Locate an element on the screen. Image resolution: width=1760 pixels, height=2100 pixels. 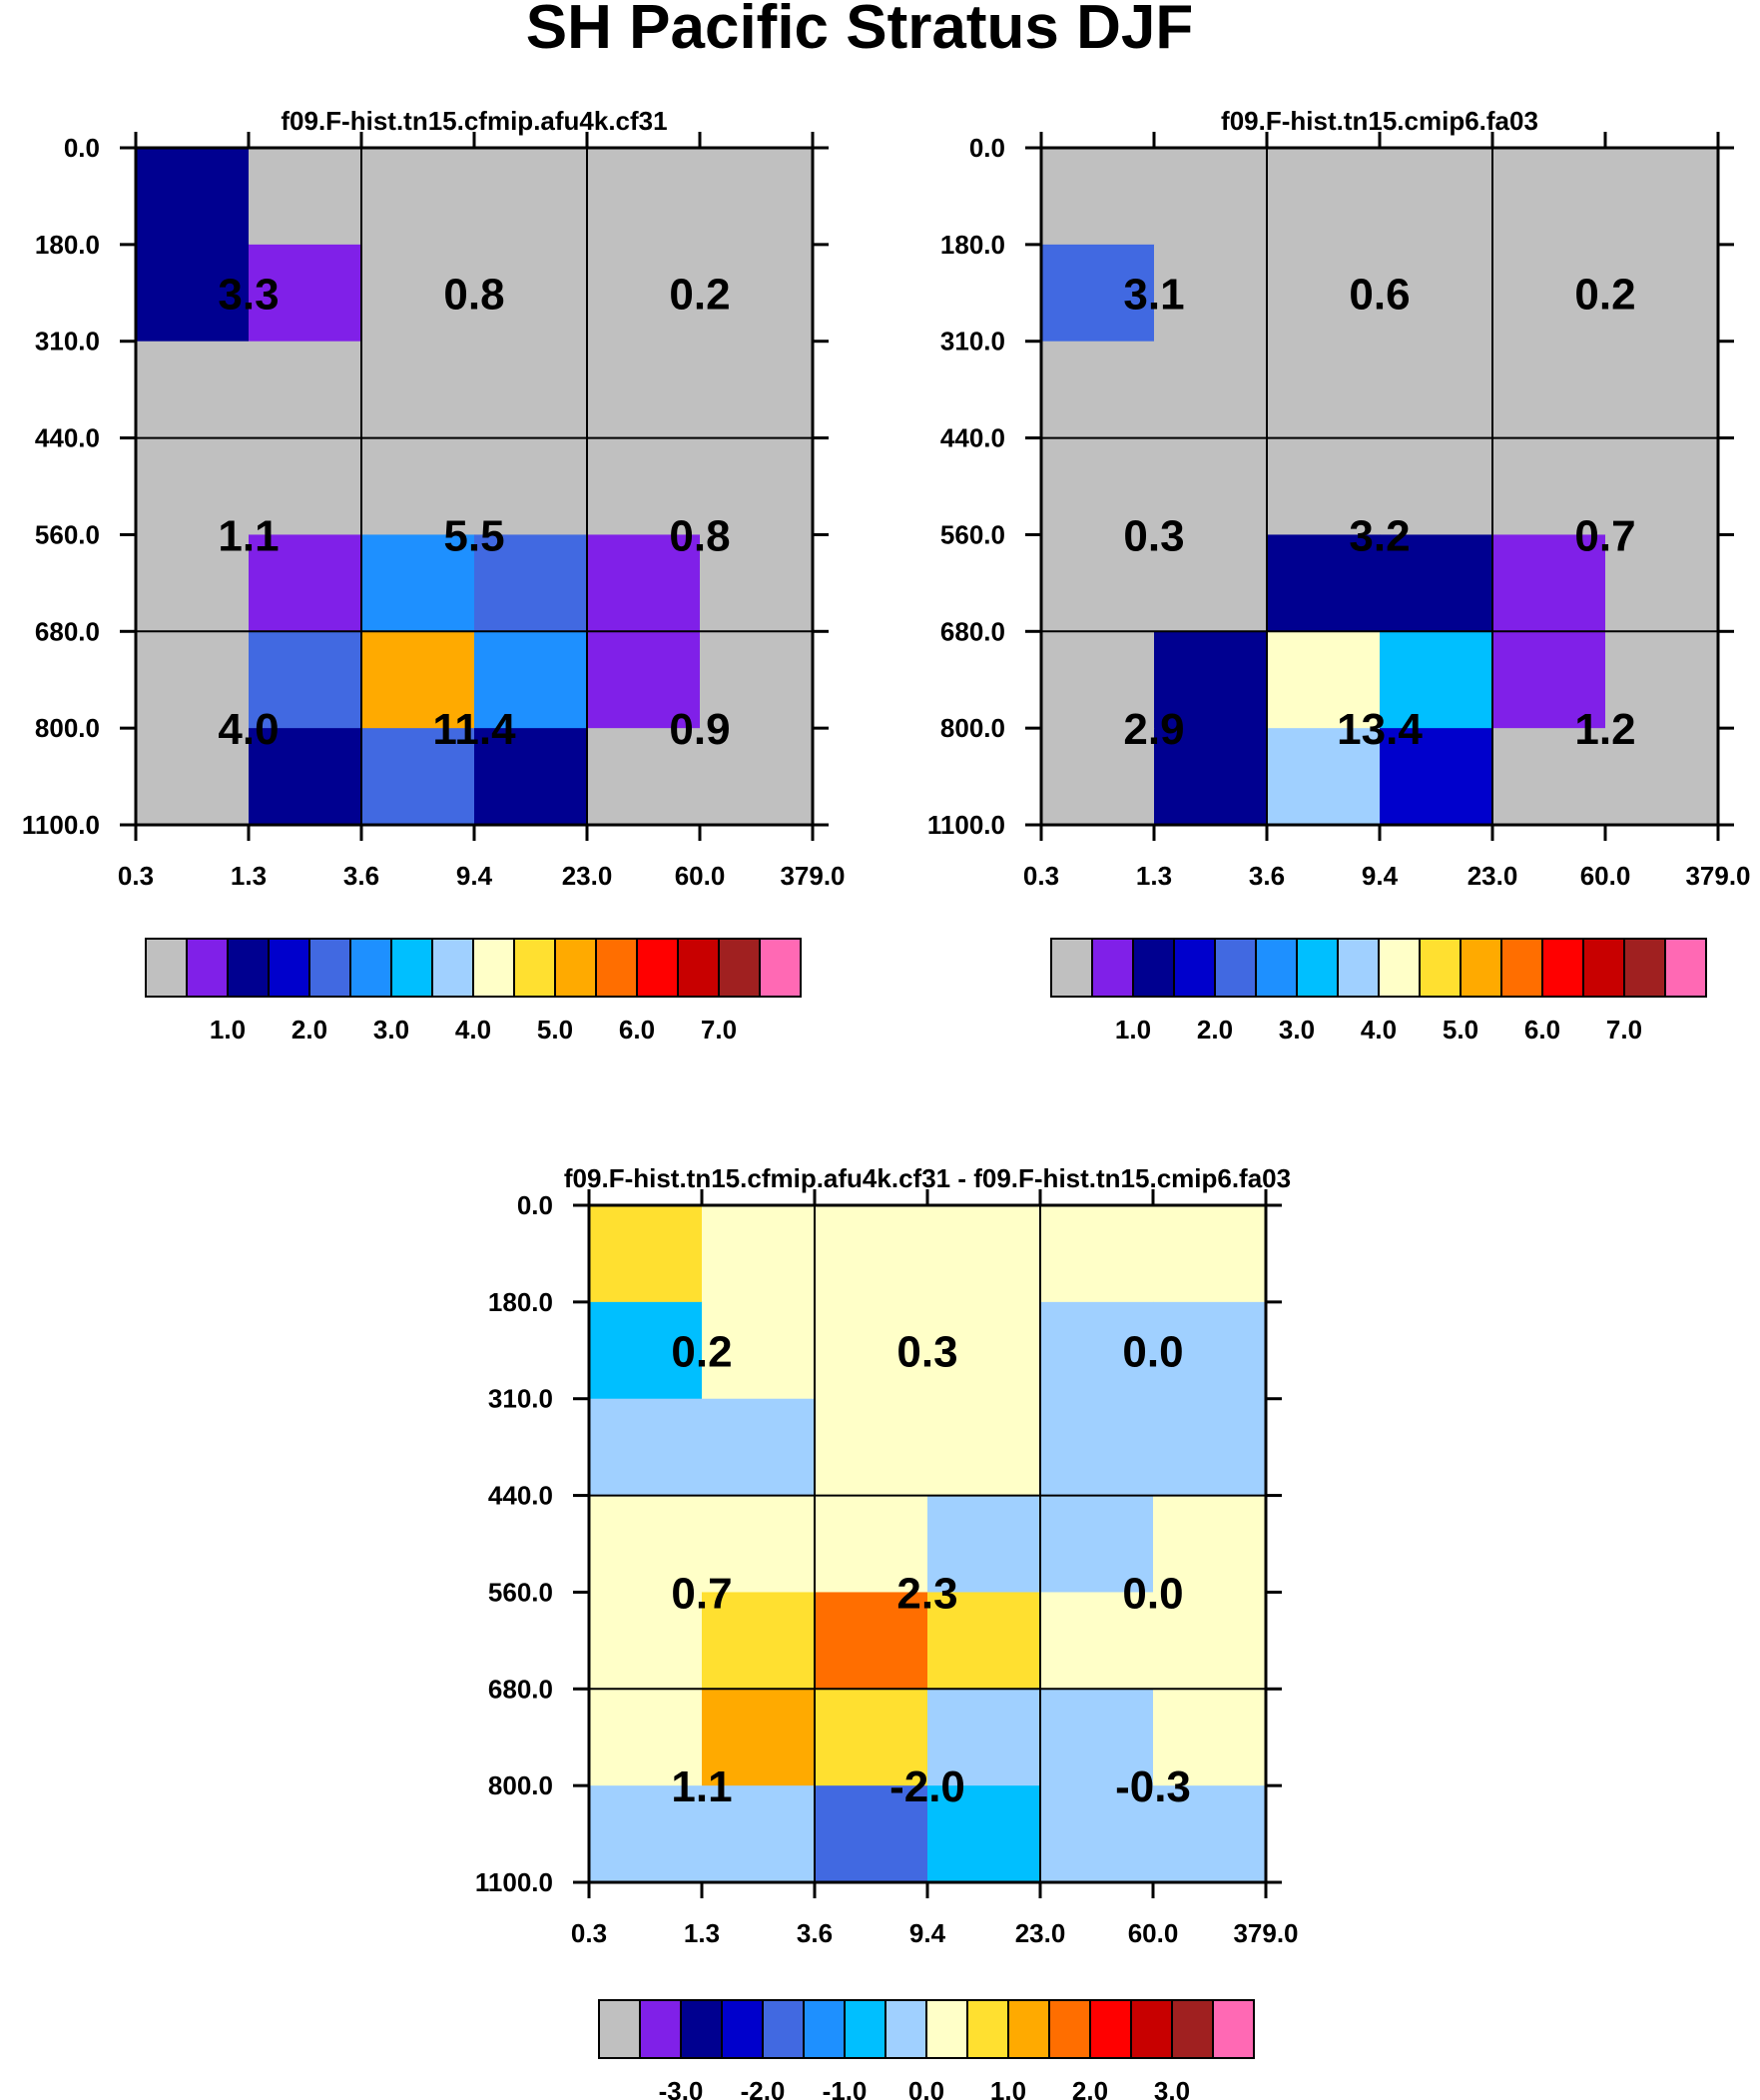
block-sum-label: 0.0 is located at coordinates (1153, 1351).